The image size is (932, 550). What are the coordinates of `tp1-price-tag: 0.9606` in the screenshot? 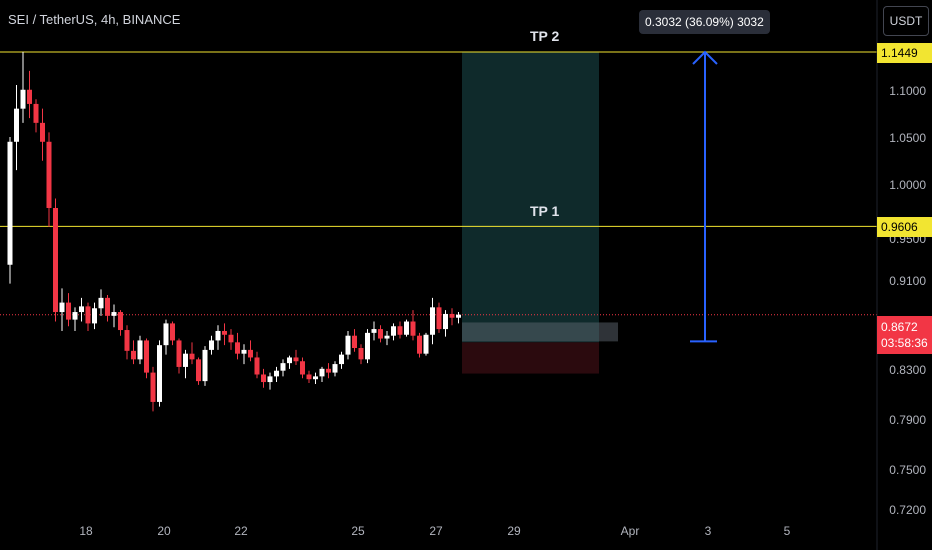 It's located at (904, 227).